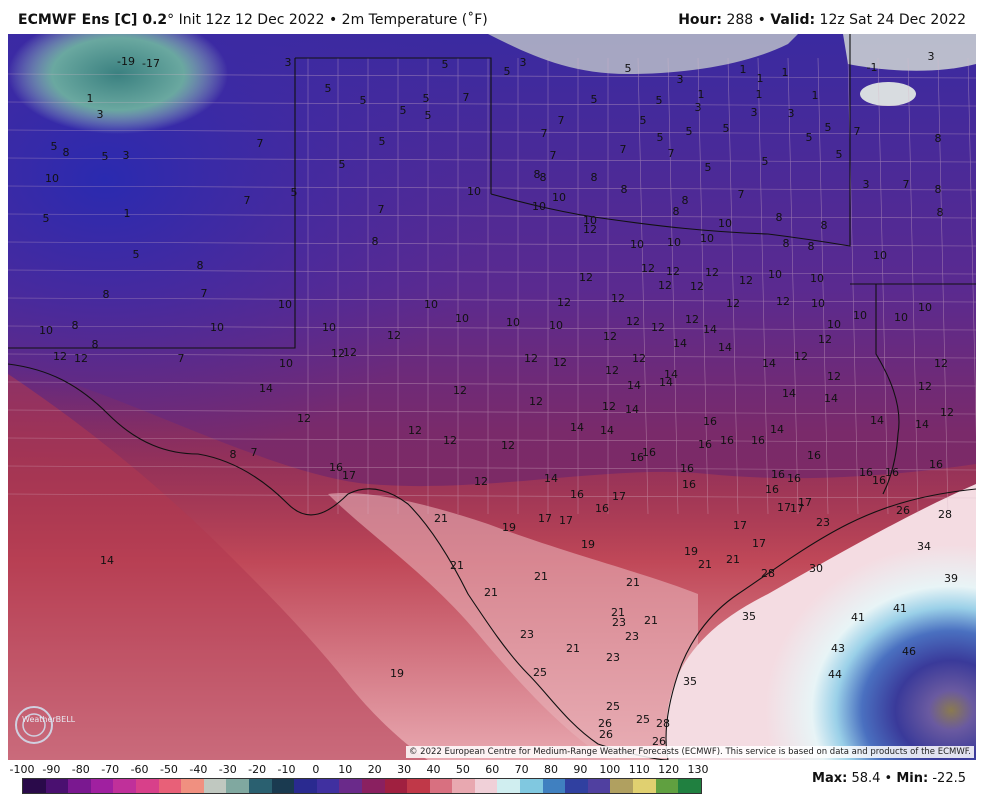 The image size is (984, 808). Describe the element at coordinates (816, 568) in the screenshot. I see `temperature-value: 30` at that location.